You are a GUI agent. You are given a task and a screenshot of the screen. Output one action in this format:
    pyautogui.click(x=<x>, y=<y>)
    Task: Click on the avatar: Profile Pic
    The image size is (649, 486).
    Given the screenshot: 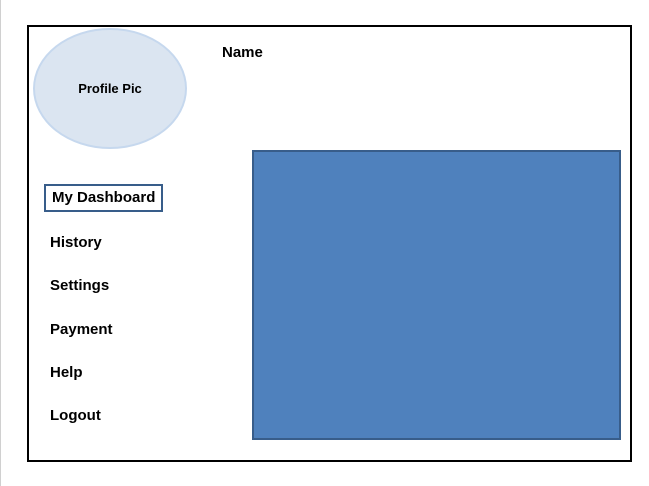 What is the action you would take?
    pyautogui.click(x=110, y=88)
    